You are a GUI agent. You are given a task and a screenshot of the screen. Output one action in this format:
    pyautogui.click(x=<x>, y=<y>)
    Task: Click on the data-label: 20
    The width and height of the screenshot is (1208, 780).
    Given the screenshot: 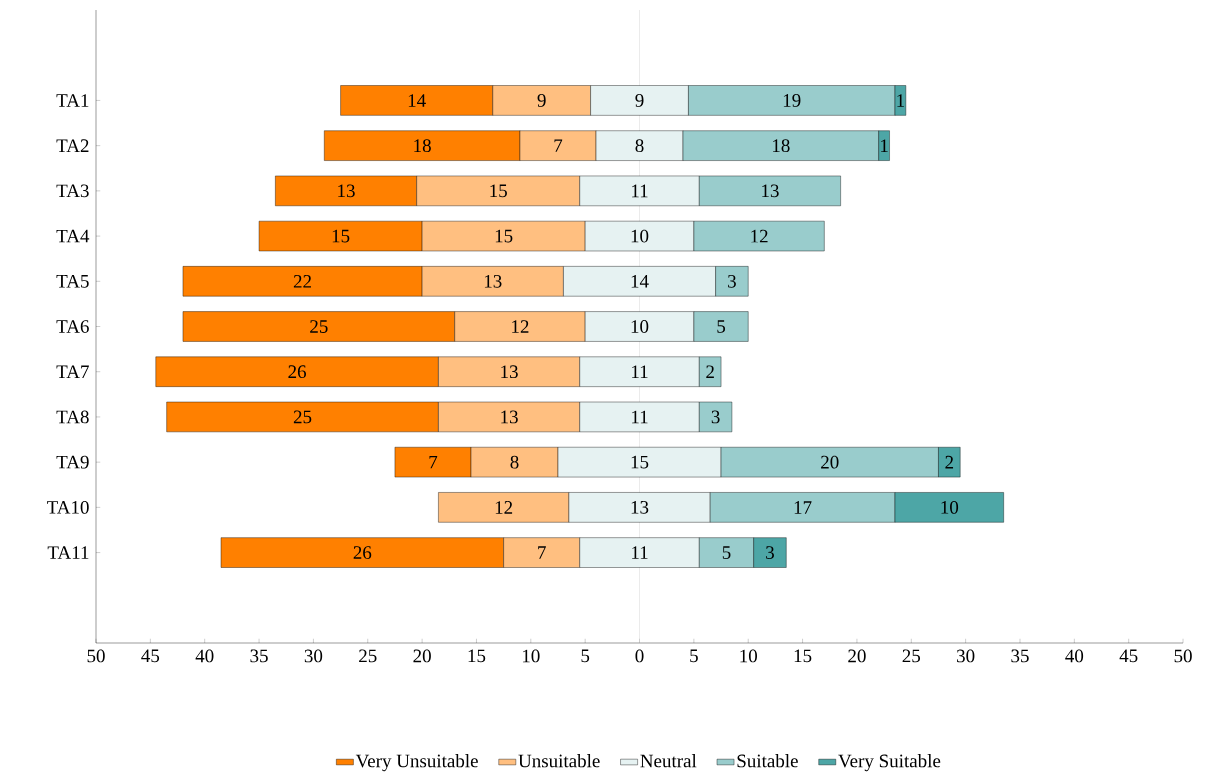 What is the action you would take?
    pyautogui.click(x=830, y=462)
    